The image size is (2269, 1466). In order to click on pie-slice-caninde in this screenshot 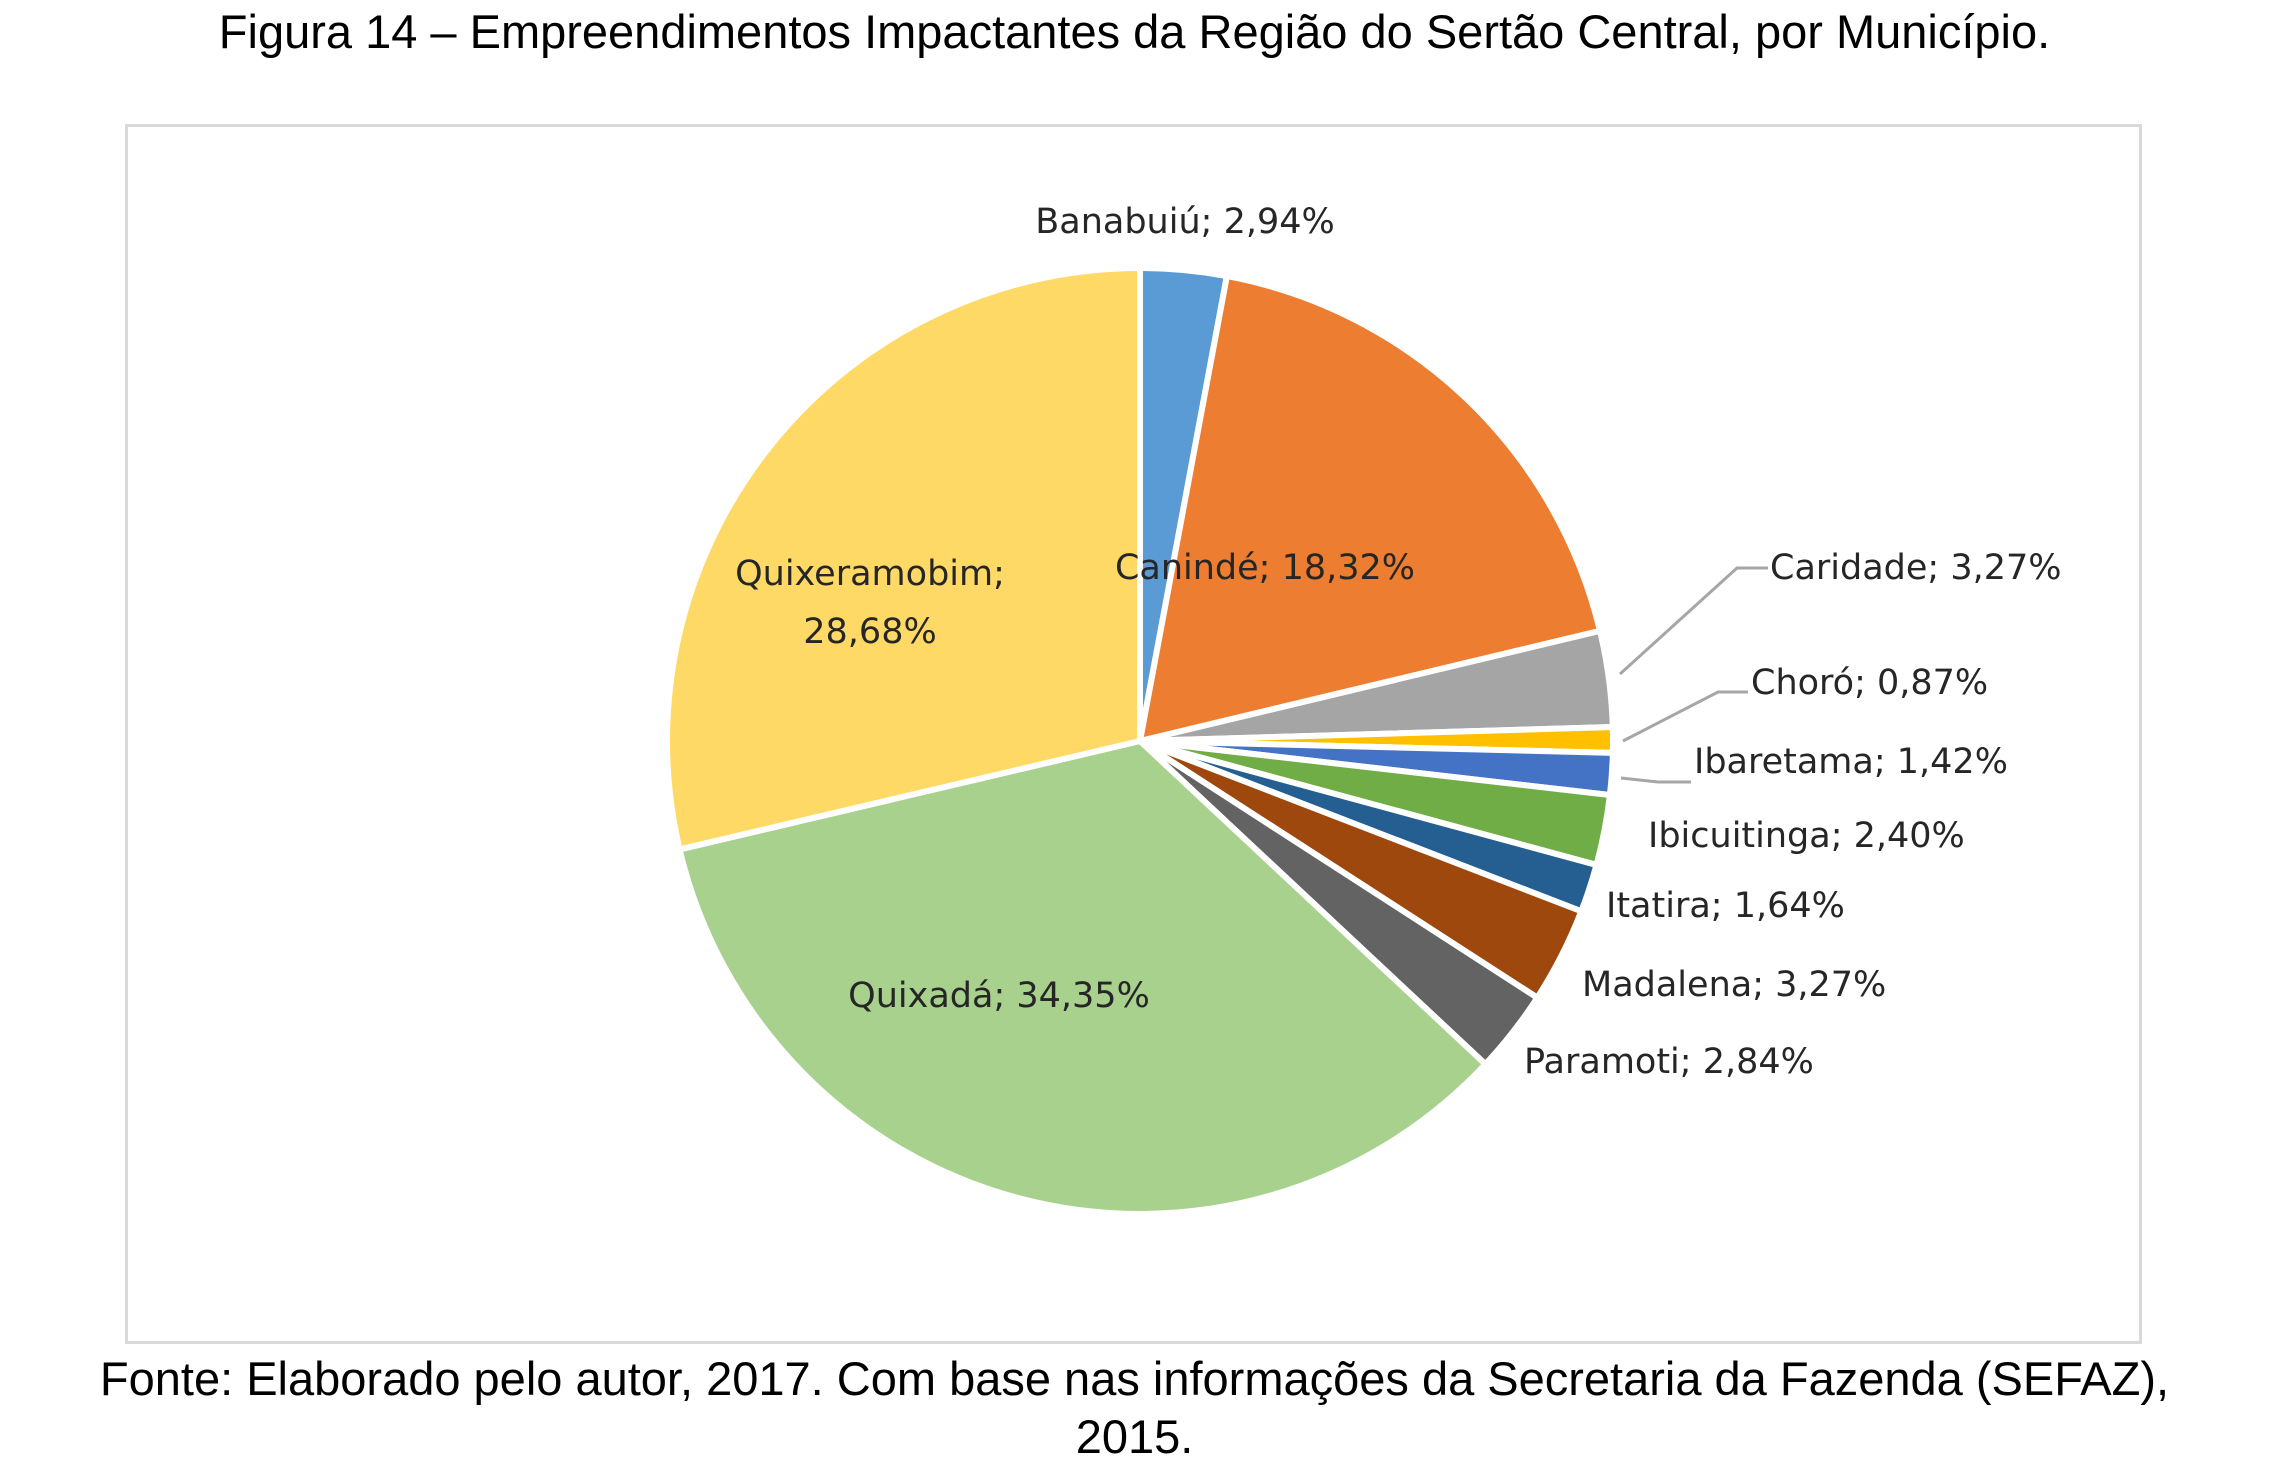, I will do `click(1370, 508)`.